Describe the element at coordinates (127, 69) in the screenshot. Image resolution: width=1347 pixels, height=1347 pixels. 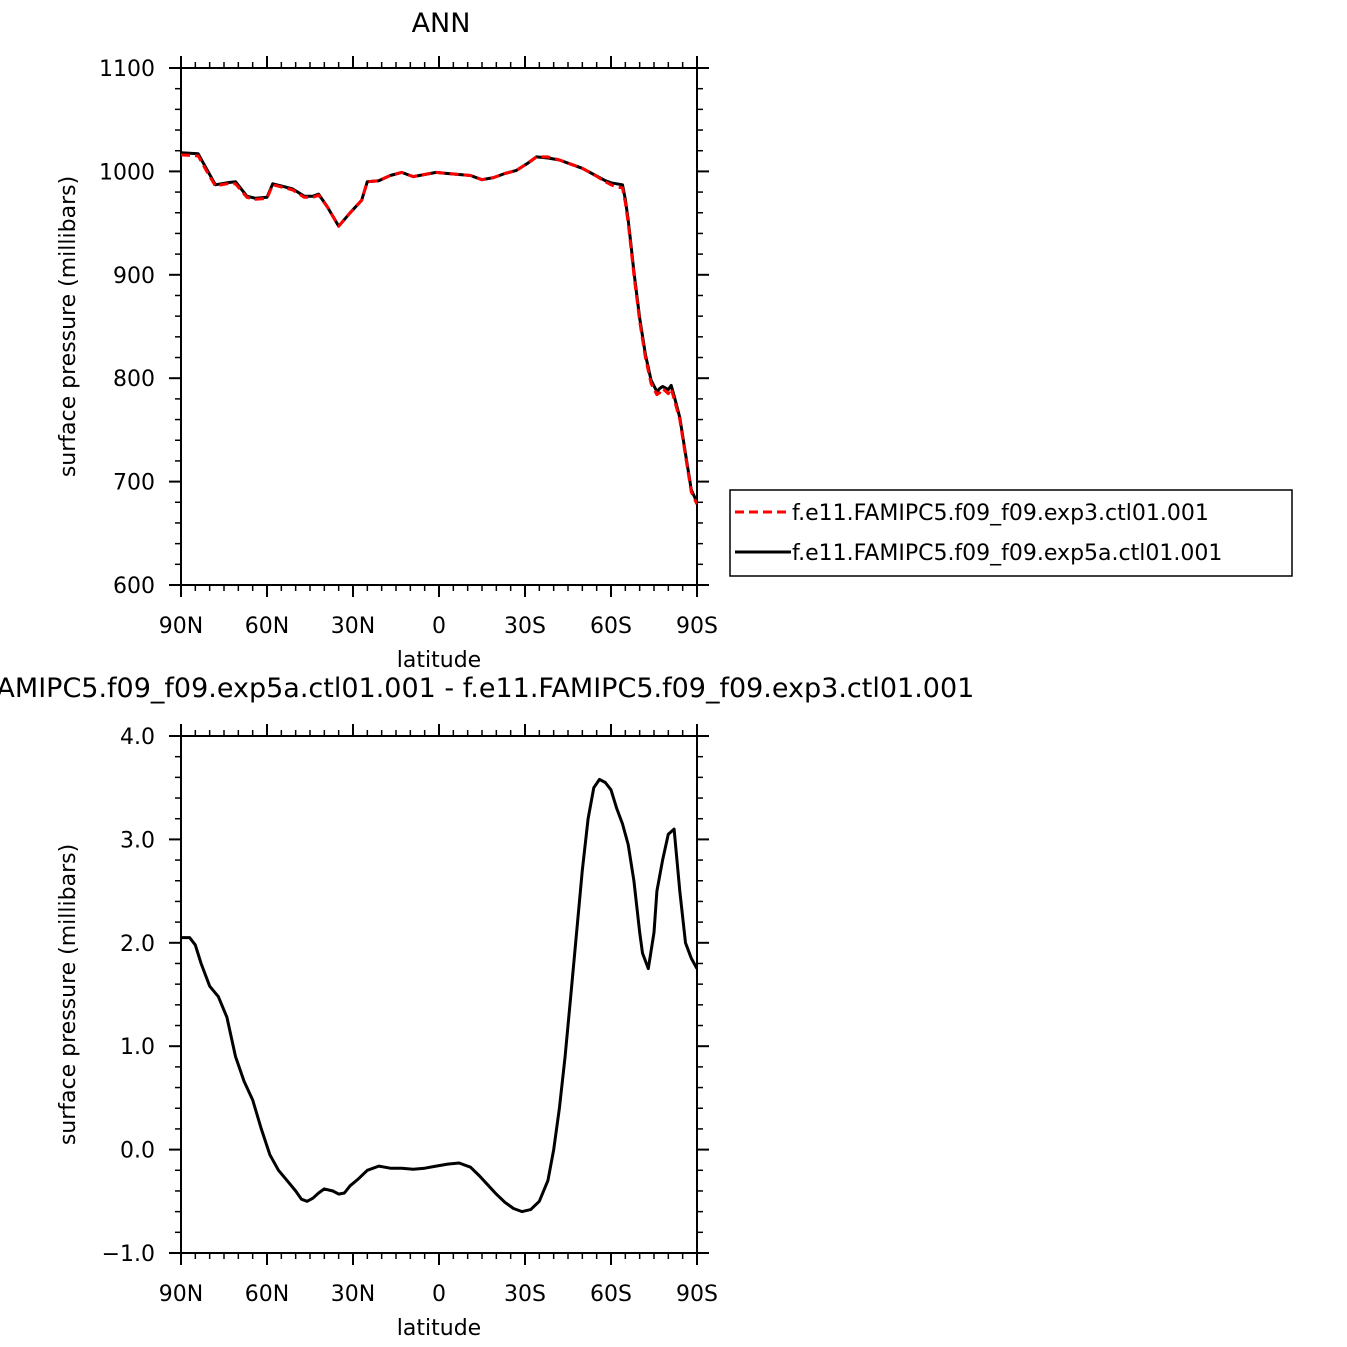
I see `y-tick-label: 1100` at that location.